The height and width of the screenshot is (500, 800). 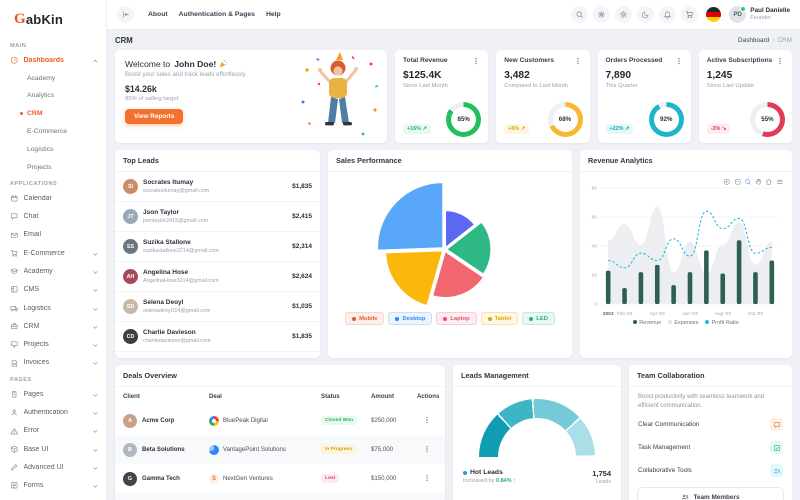 I want to click on zoom-in-icon, so click(x=727, y=182).